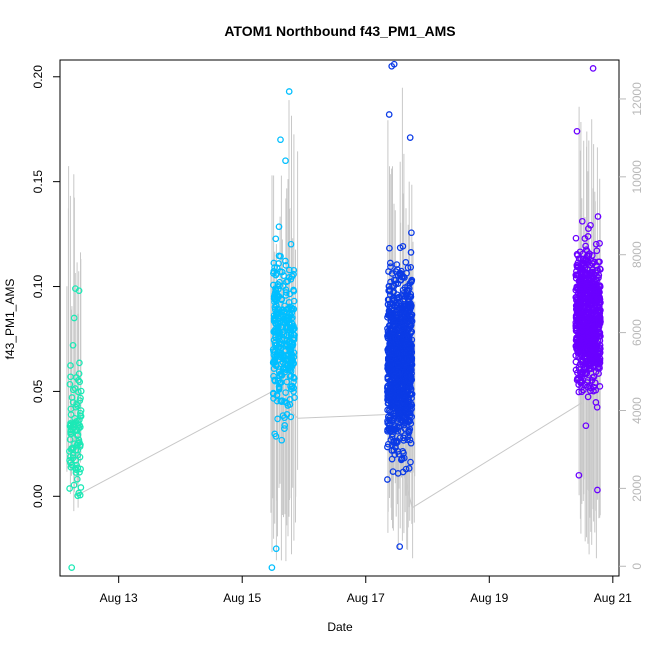 The height and width of the screenshot is (650, 650). What do you see at coordinates (38, 182) in the screenshot?
I see `y-tick-label: 0.15` at bounding box center [38, 182].